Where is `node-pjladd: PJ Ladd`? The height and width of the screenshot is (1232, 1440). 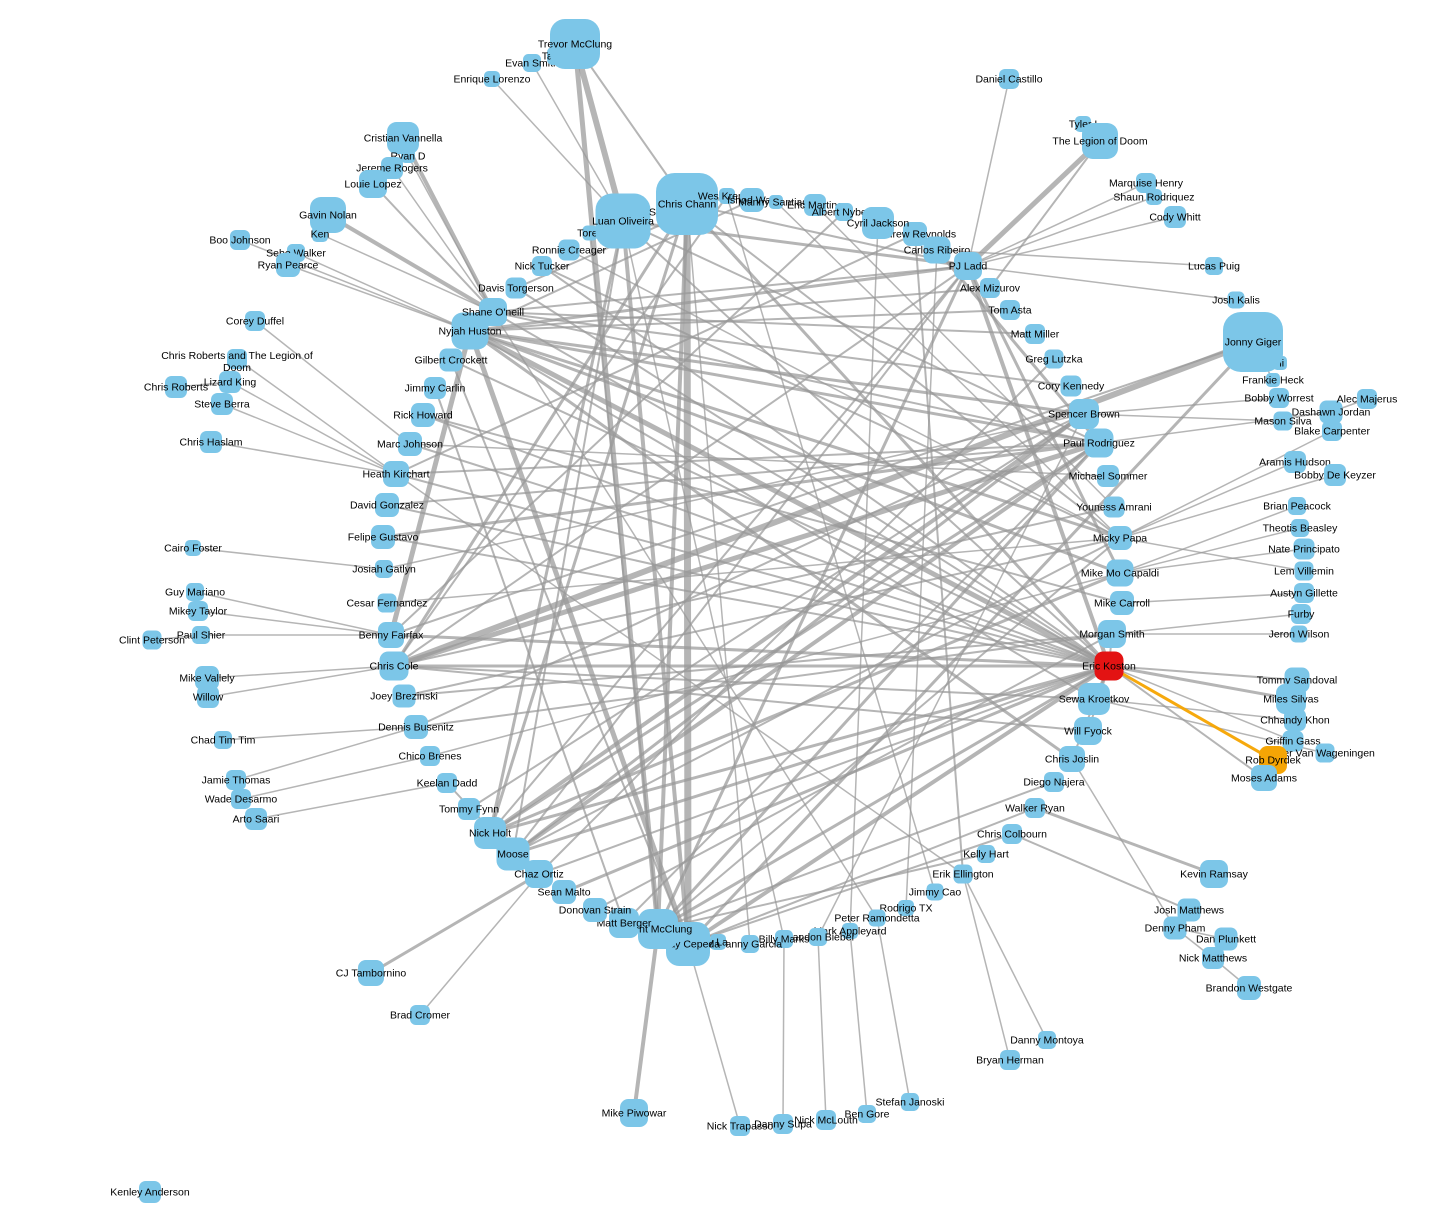 node-pjladd: PJ Ladd is located at coordinates (968, 266).